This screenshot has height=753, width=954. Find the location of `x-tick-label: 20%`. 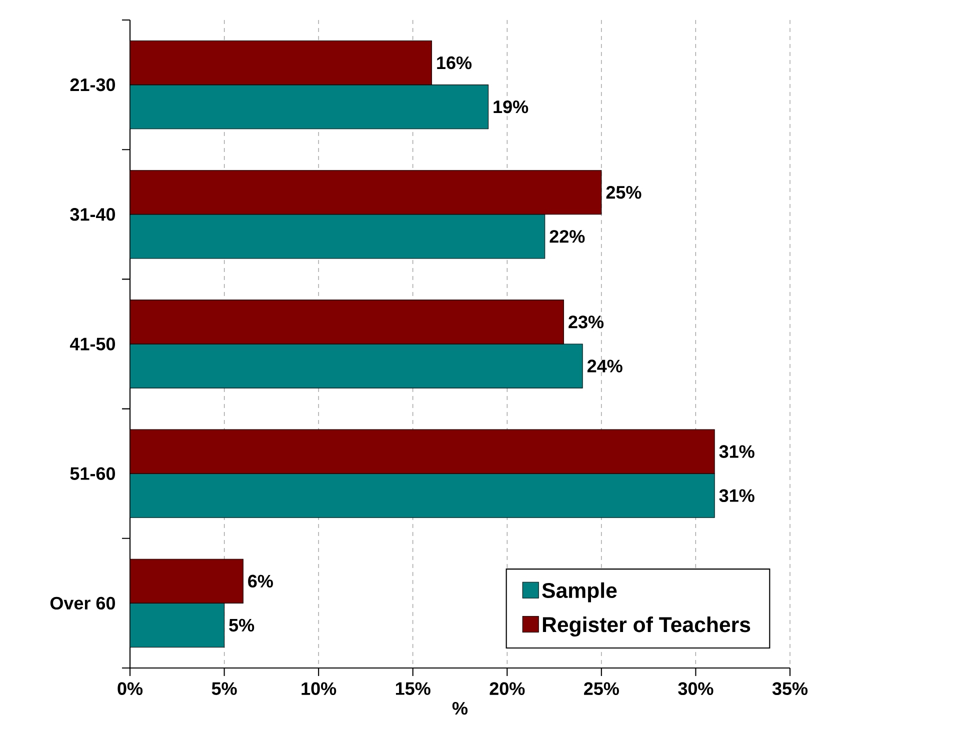

x-tick-label: 20% is located at coordinates (507, 688).